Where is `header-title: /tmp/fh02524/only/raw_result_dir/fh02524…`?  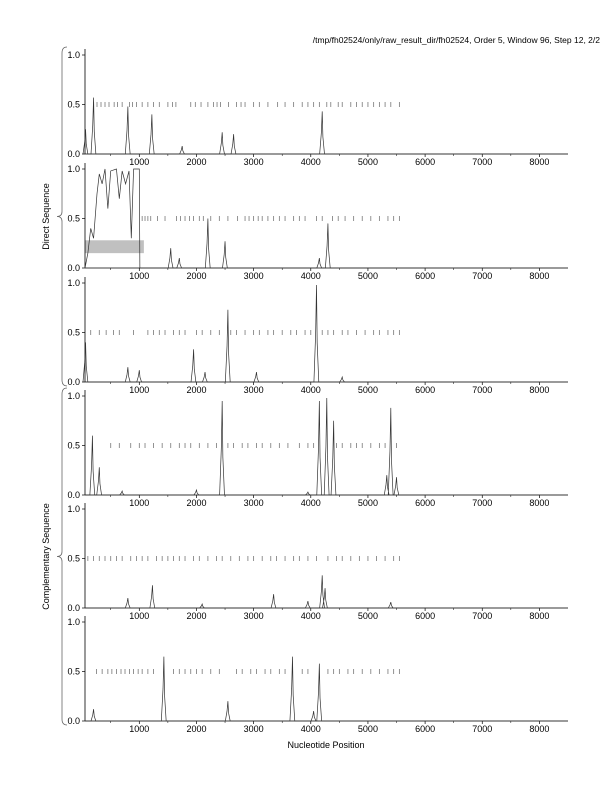
header-title: /tmp/fh02524/only/raw_result_dir/fh02524… is located at coordinates (456, 40).